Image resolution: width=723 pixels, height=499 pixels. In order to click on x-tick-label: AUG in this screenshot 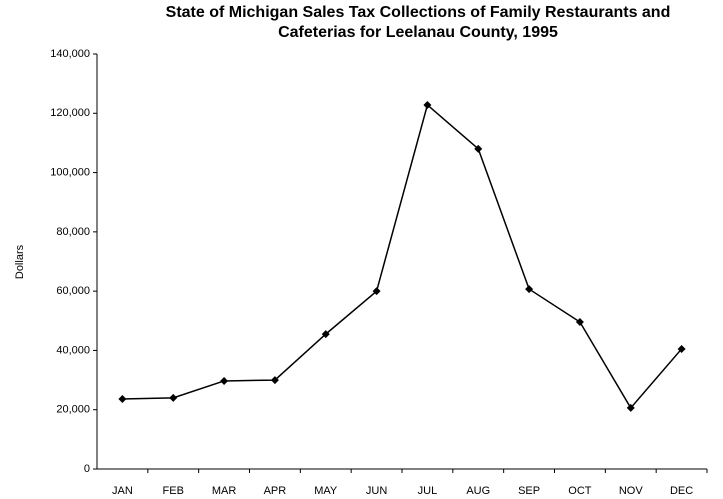, I will do `click(478, 491)`.